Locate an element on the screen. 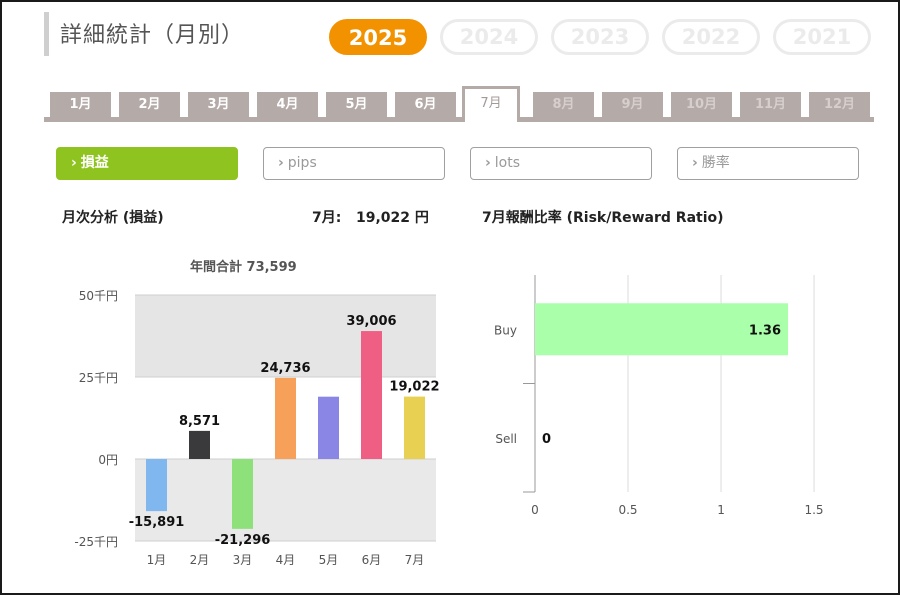  month-tab-6: 6月 is located at coordinates (425, 104).